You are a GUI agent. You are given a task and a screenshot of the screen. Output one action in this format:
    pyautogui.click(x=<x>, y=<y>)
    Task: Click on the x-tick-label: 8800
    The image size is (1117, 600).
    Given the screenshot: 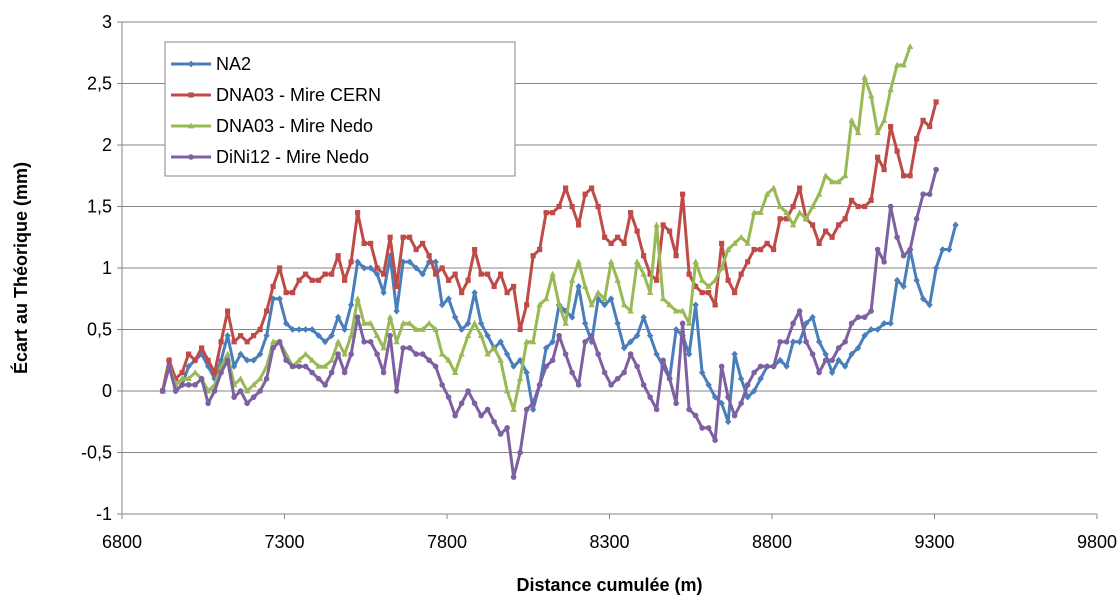 What is the action you would take?
    pyautogui.click(x=772, y=542)
    